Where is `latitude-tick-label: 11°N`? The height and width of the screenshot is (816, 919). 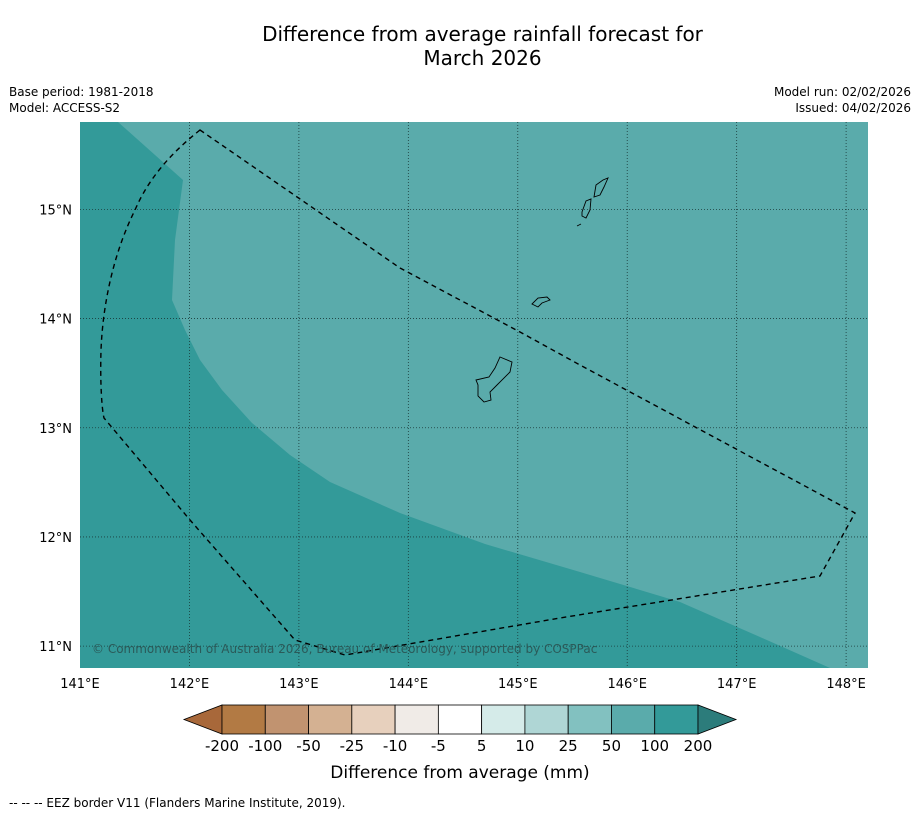 latitude-tick-label: 11°N is located at coordinates (55, 647).